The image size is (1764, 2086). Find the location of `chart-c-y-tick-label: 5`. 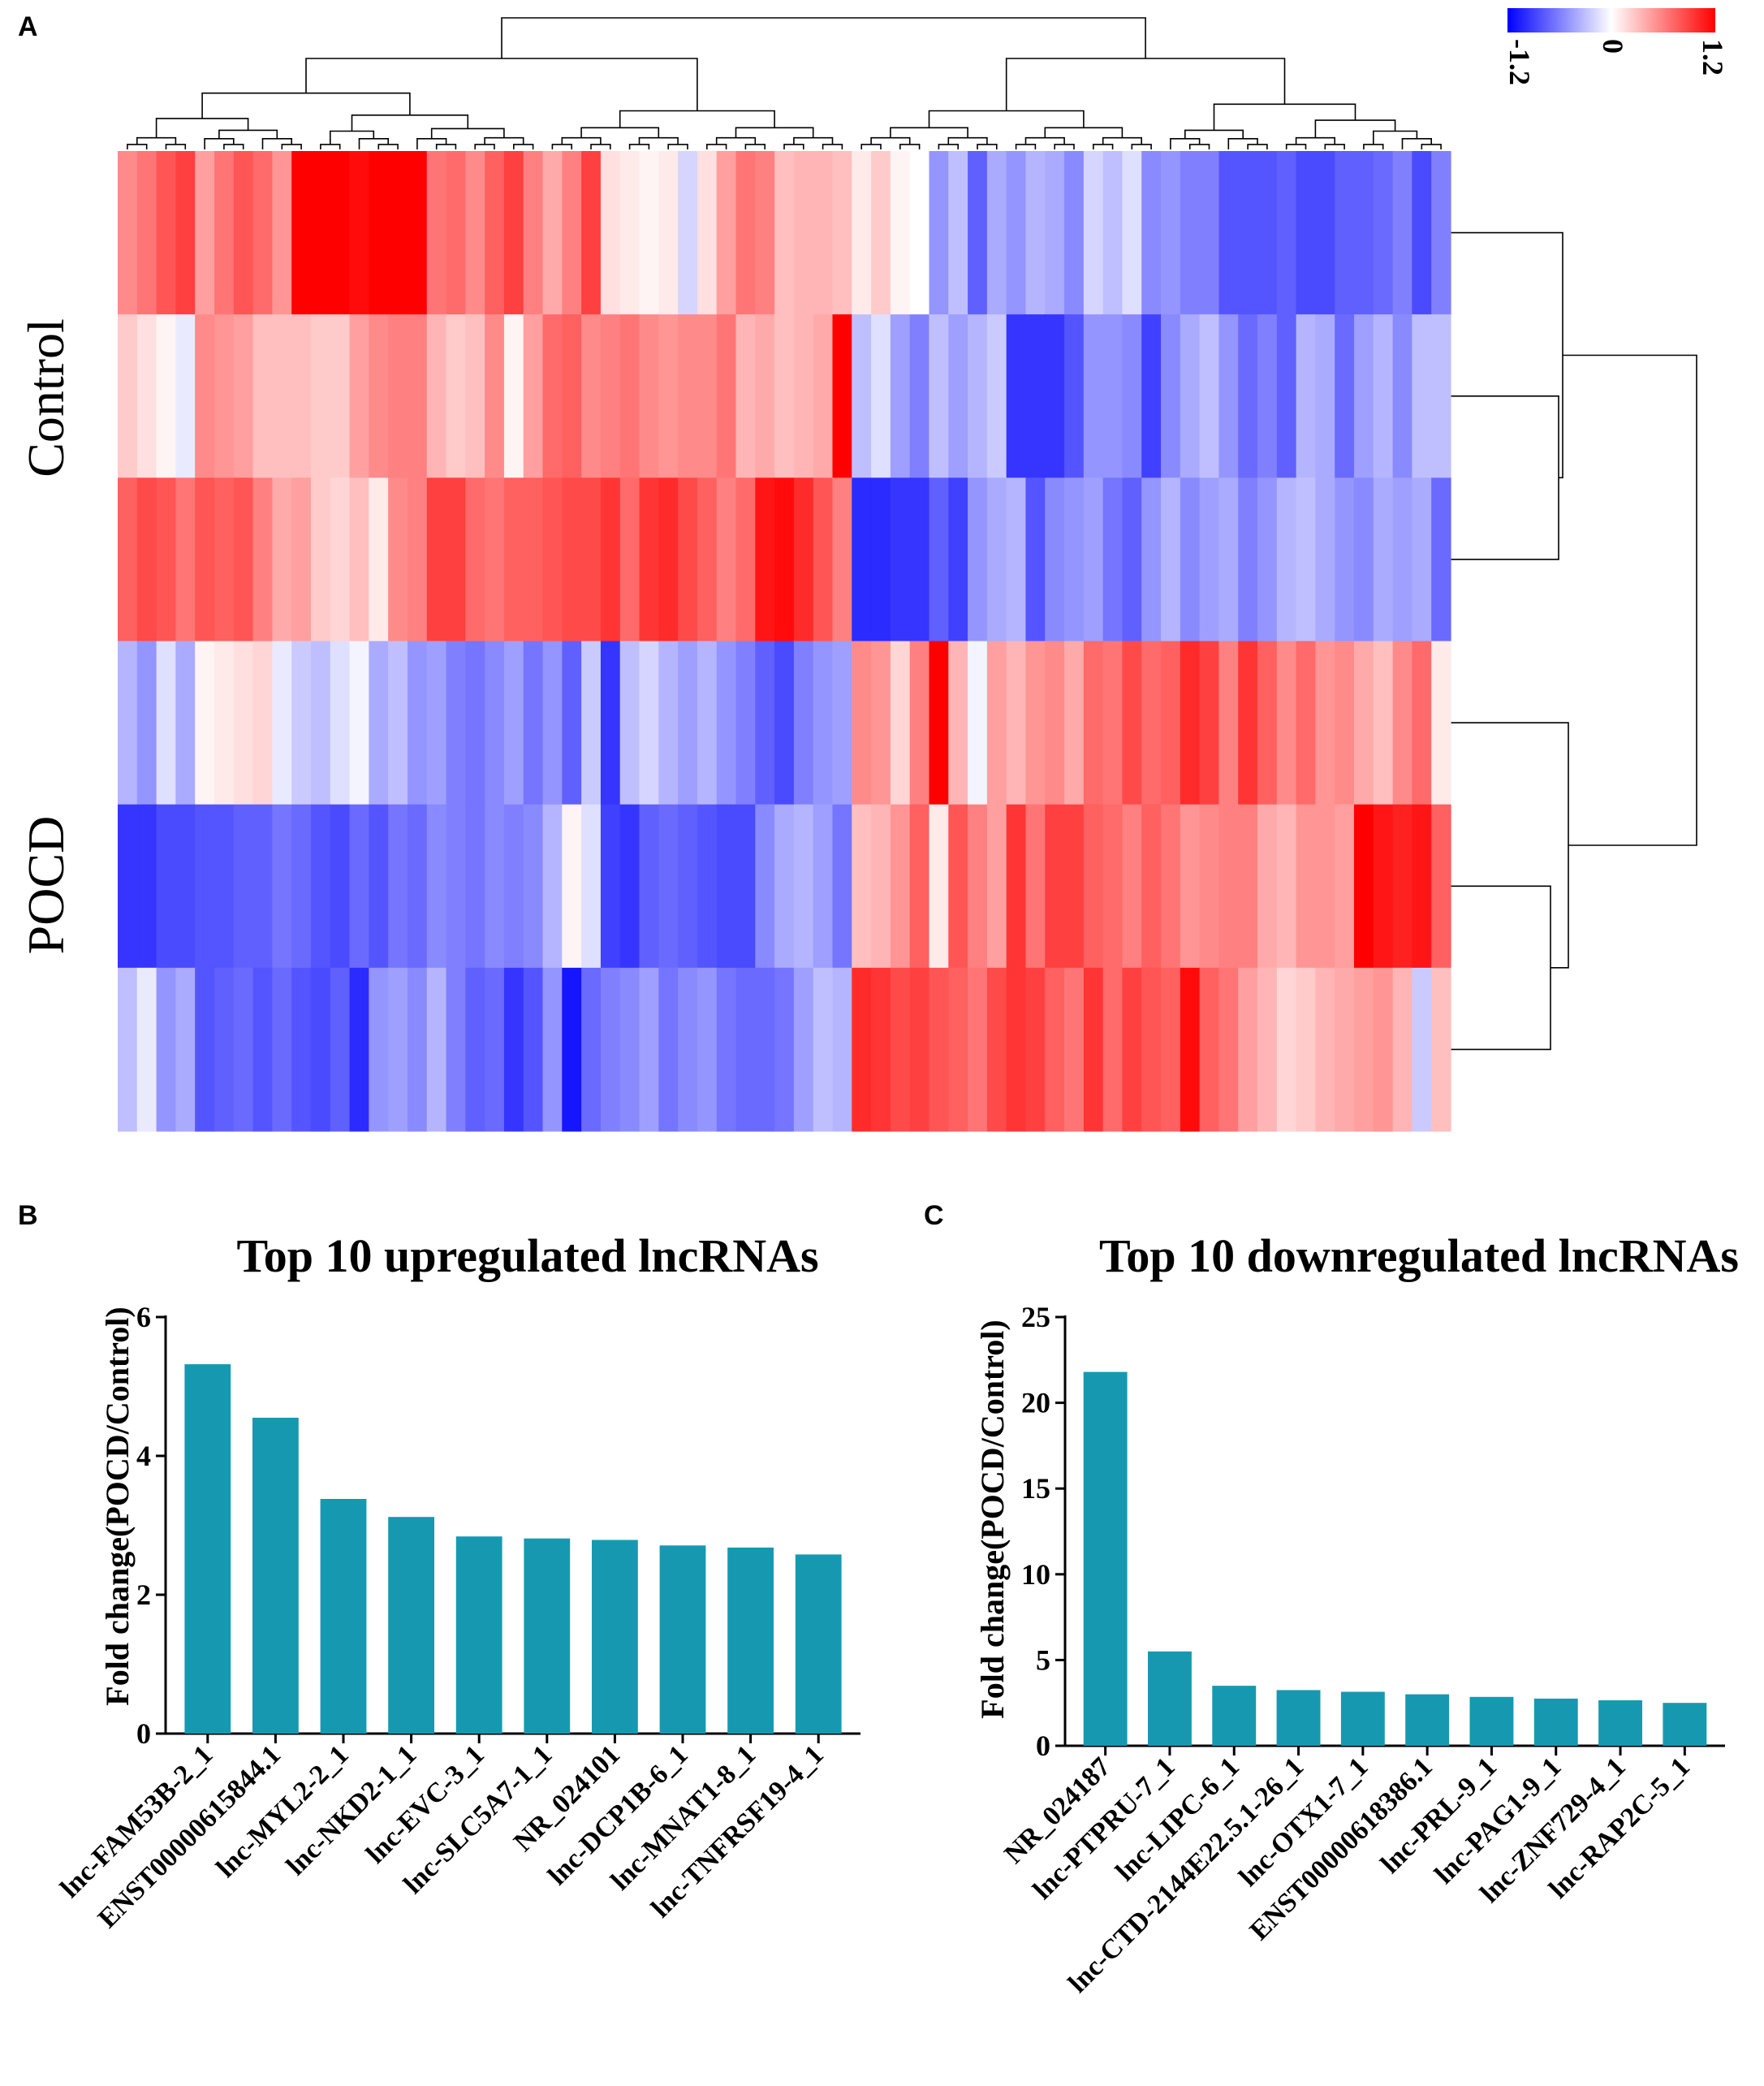

chart-c-y-tick-label: 5 is located at coordinates (1043, 1659).